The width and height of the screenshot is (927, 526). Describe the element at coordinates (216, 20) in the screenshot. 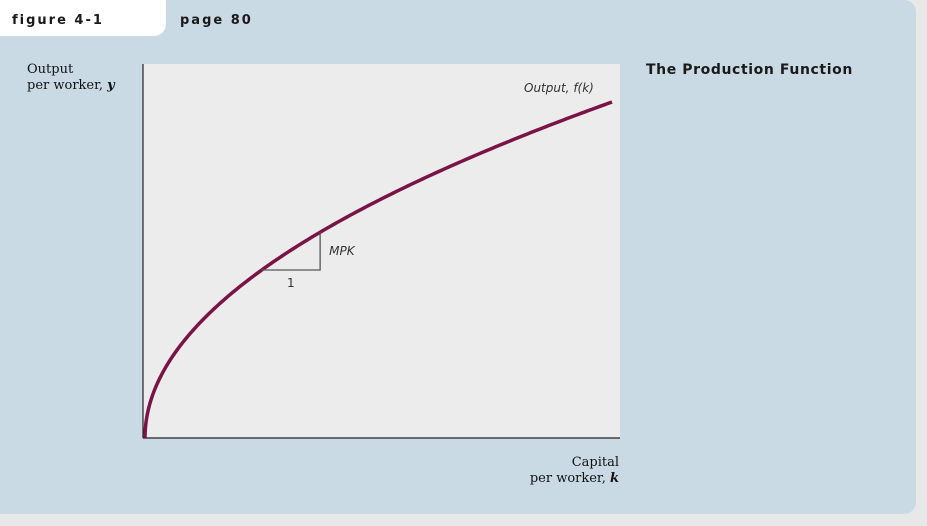

I see `page-number: page 80` at that location.